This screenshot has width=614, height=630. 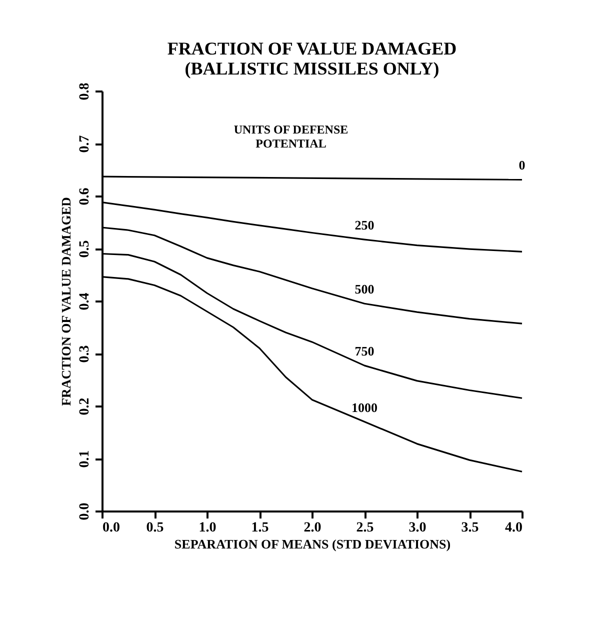 I want to click on y-tick-label: 0.2, so click(x=85, y=407).